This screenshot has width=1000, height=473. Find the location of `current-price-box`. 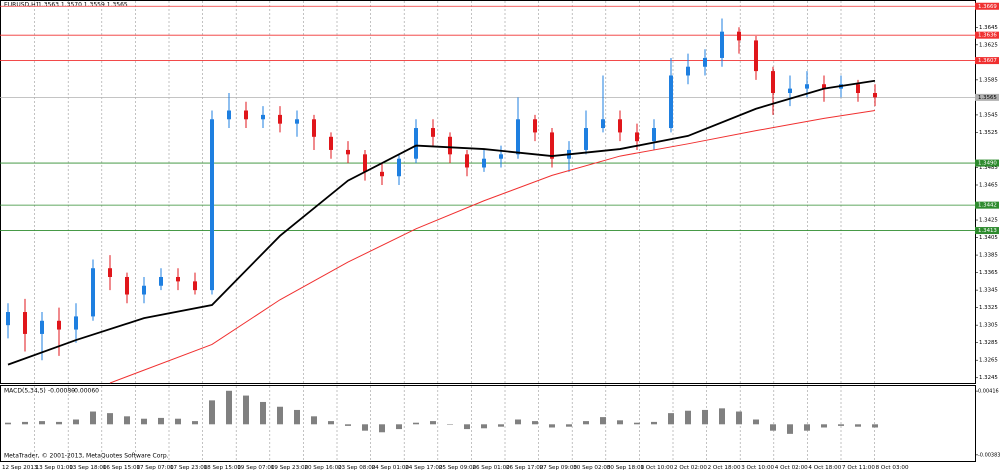

current-price-box is located at coordinates (987, 97).